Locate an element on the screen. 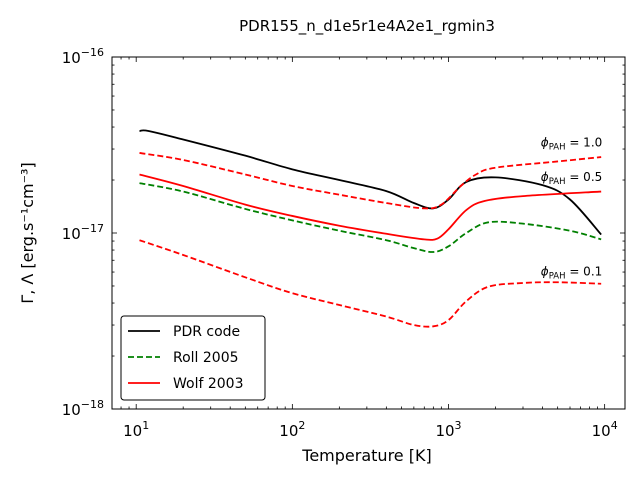  legend-label: Roll 2005 is located at coordinates (206, 358).